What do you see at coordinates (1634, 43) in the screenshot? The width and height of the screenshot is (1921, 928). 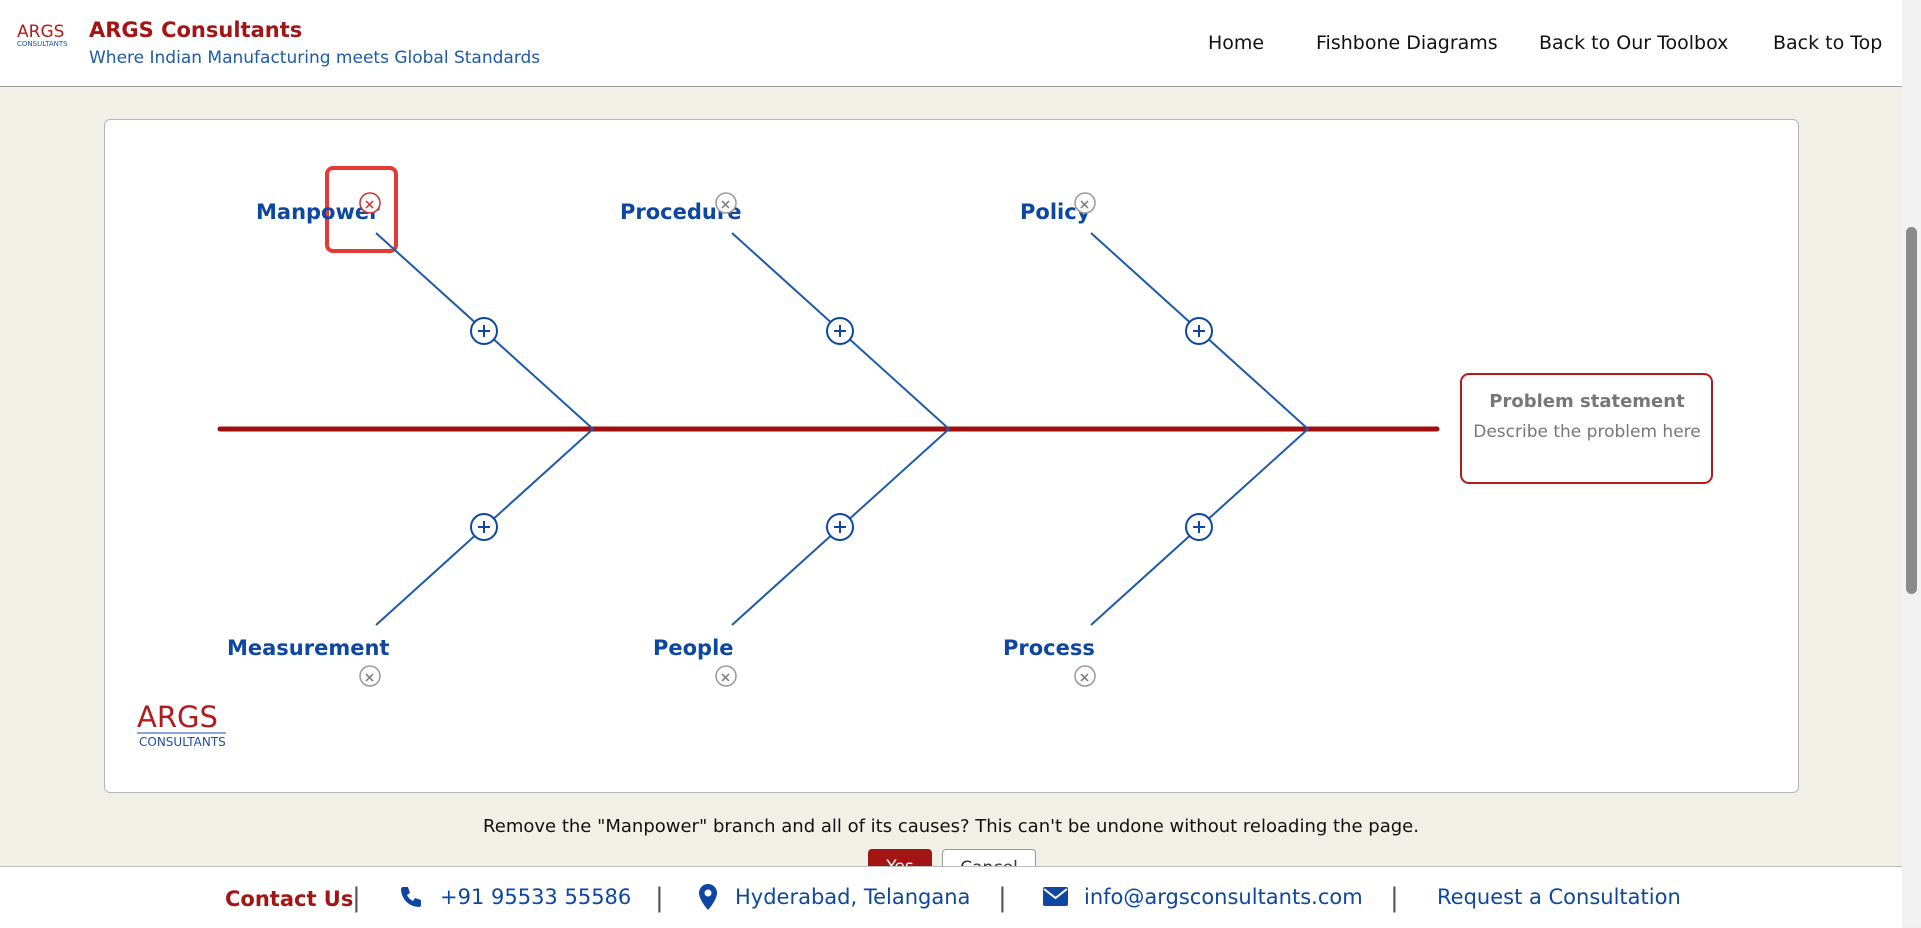 I see `nav-link: Back to Our Toolbox` at bounding box center [1634, 43].